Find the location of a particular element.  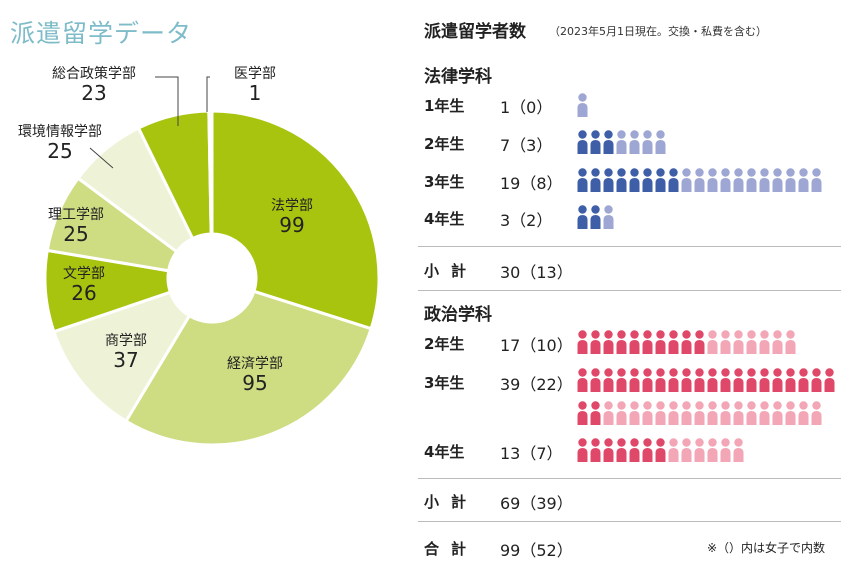

table-note: （2023年5月1日現在。交換・私費を含む） is located at coordinates (658, 31).